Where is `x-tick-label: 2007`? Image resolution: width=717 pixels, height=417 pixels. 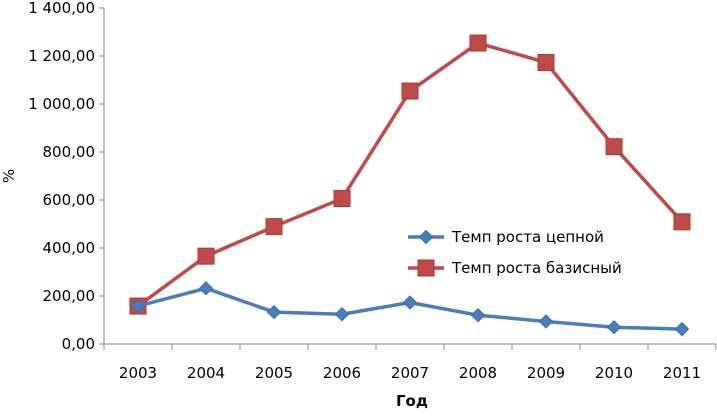
x-tick-label: 2007 is located at coordinates (410, 373).